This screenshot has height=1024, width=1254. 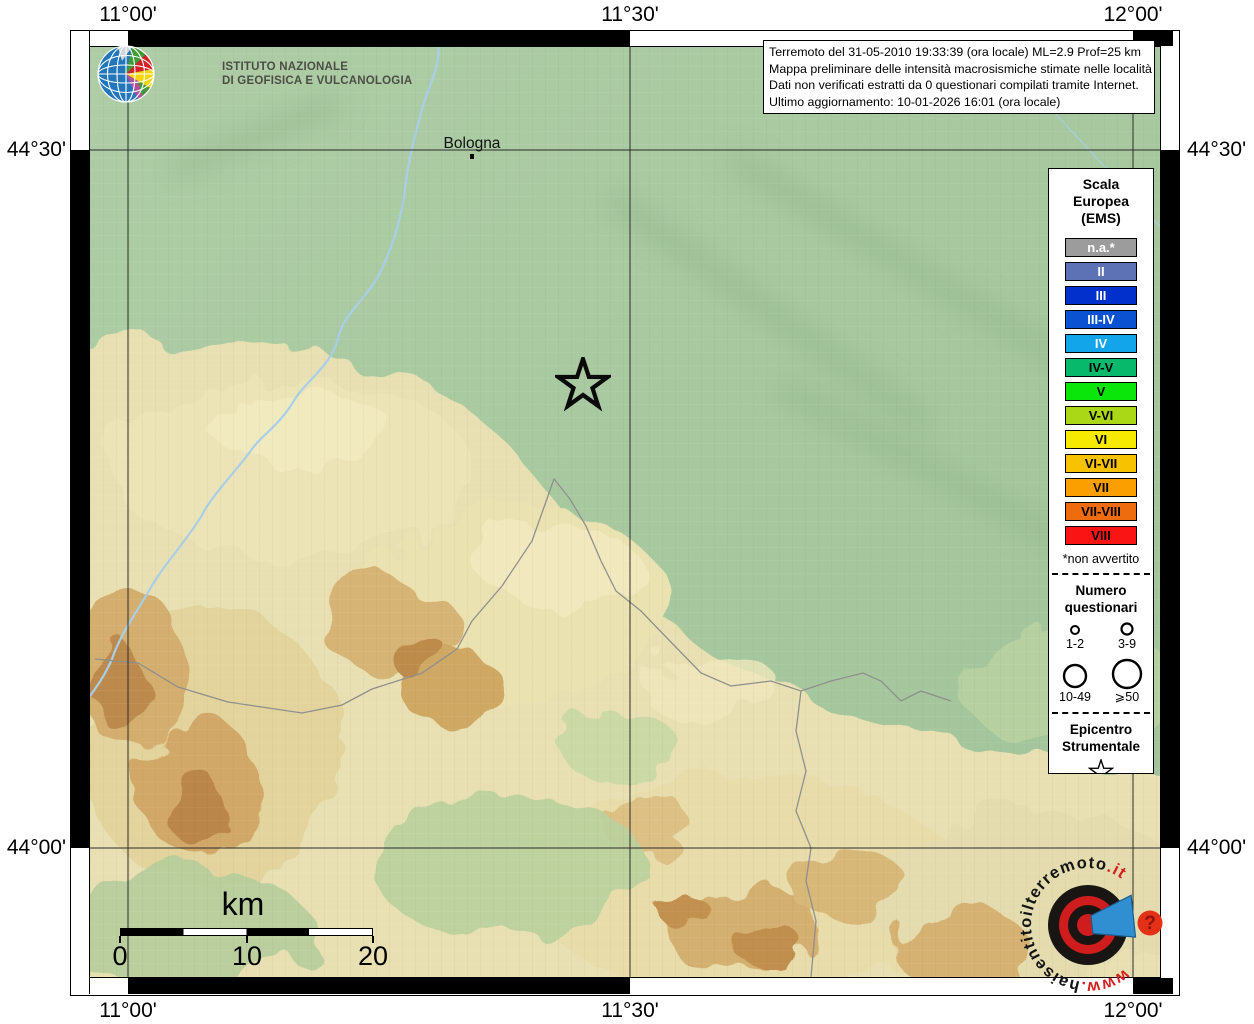 I want to click on lat-label-right-0: 44°30', so click(x=1217, y=149).